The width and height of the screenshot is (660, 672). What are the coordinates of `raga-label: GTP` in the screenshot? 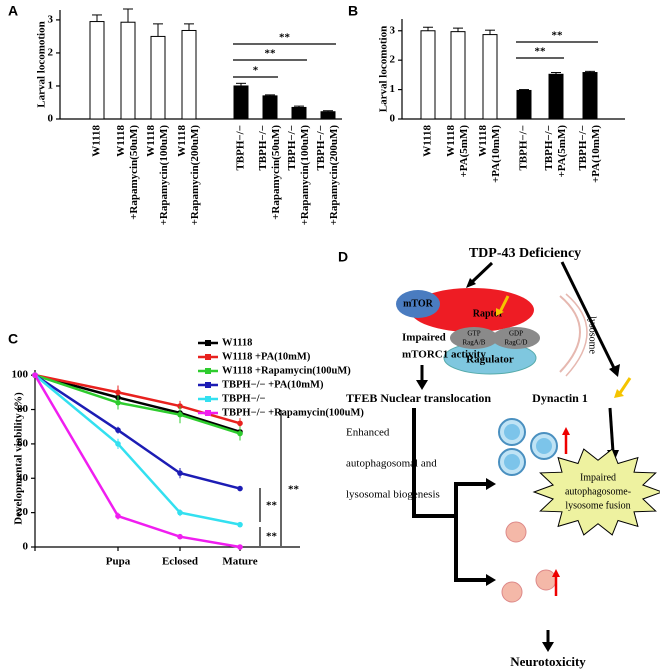 It's located at (473, 334).